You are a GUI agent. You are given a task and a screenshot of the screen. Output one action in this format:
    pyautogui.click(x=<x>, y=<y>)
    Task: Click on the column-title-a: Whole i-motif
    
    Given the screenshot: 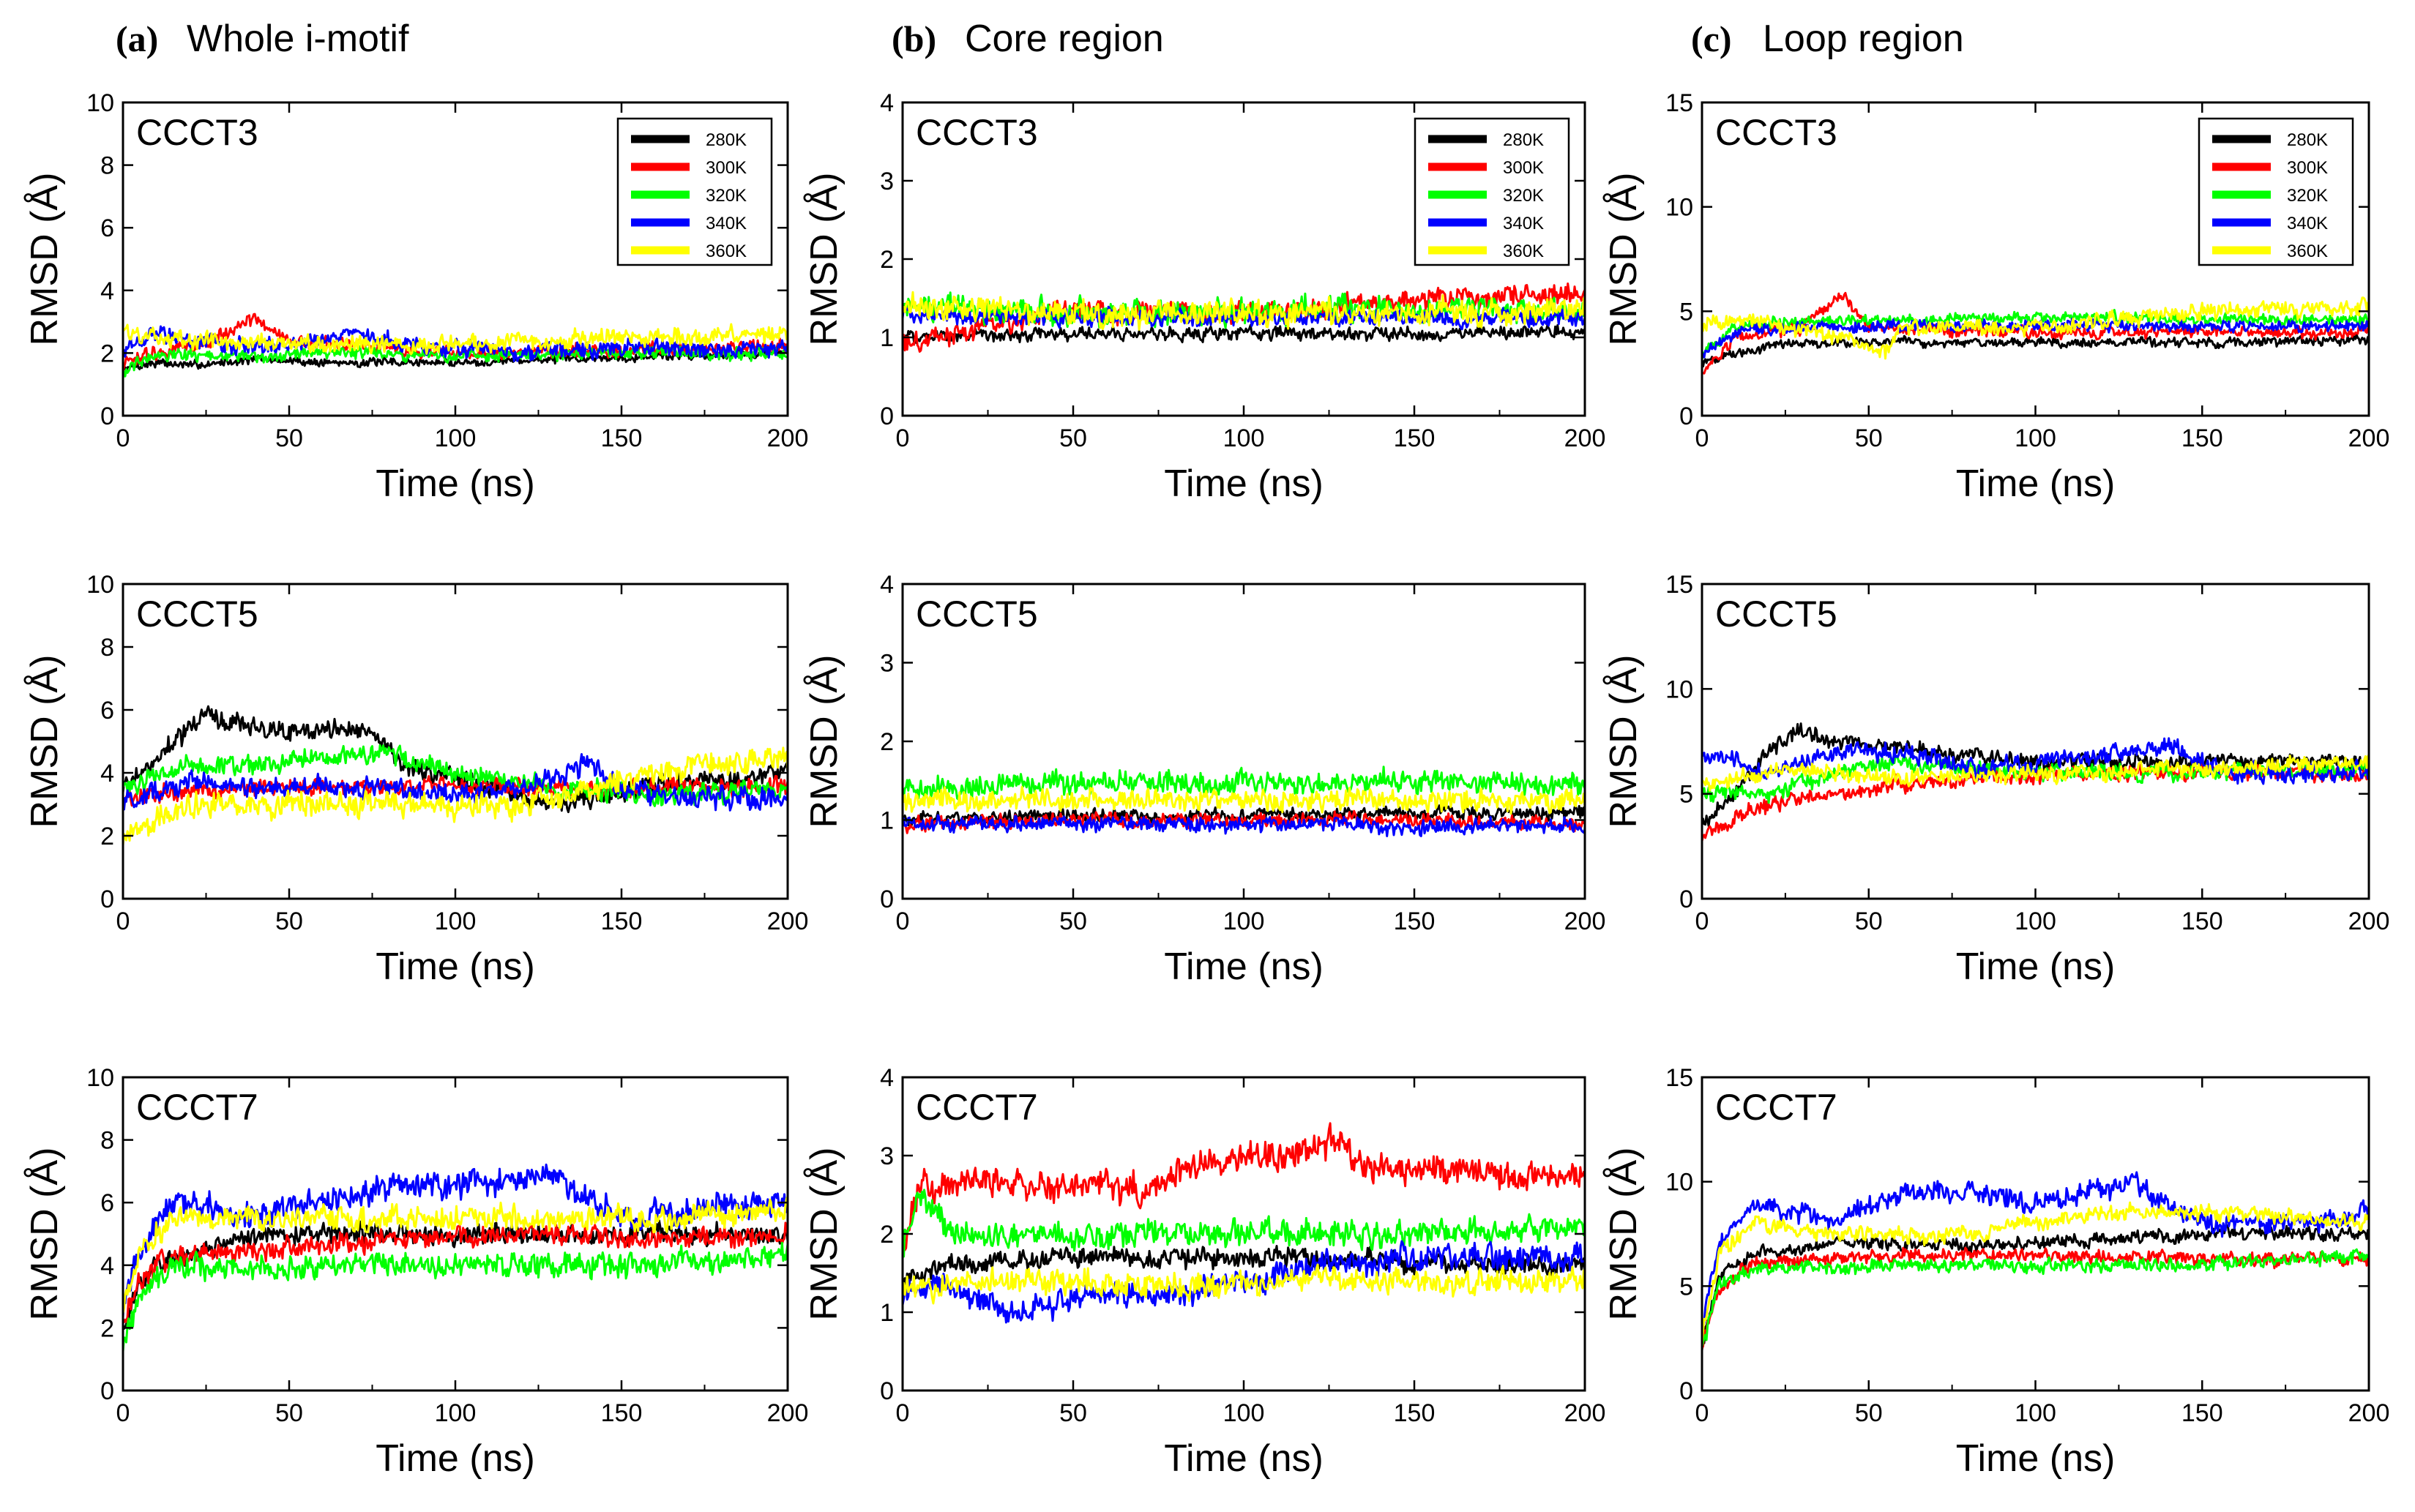 What is the action you would take?
    pyautogui.click(x=298, y=39)
    